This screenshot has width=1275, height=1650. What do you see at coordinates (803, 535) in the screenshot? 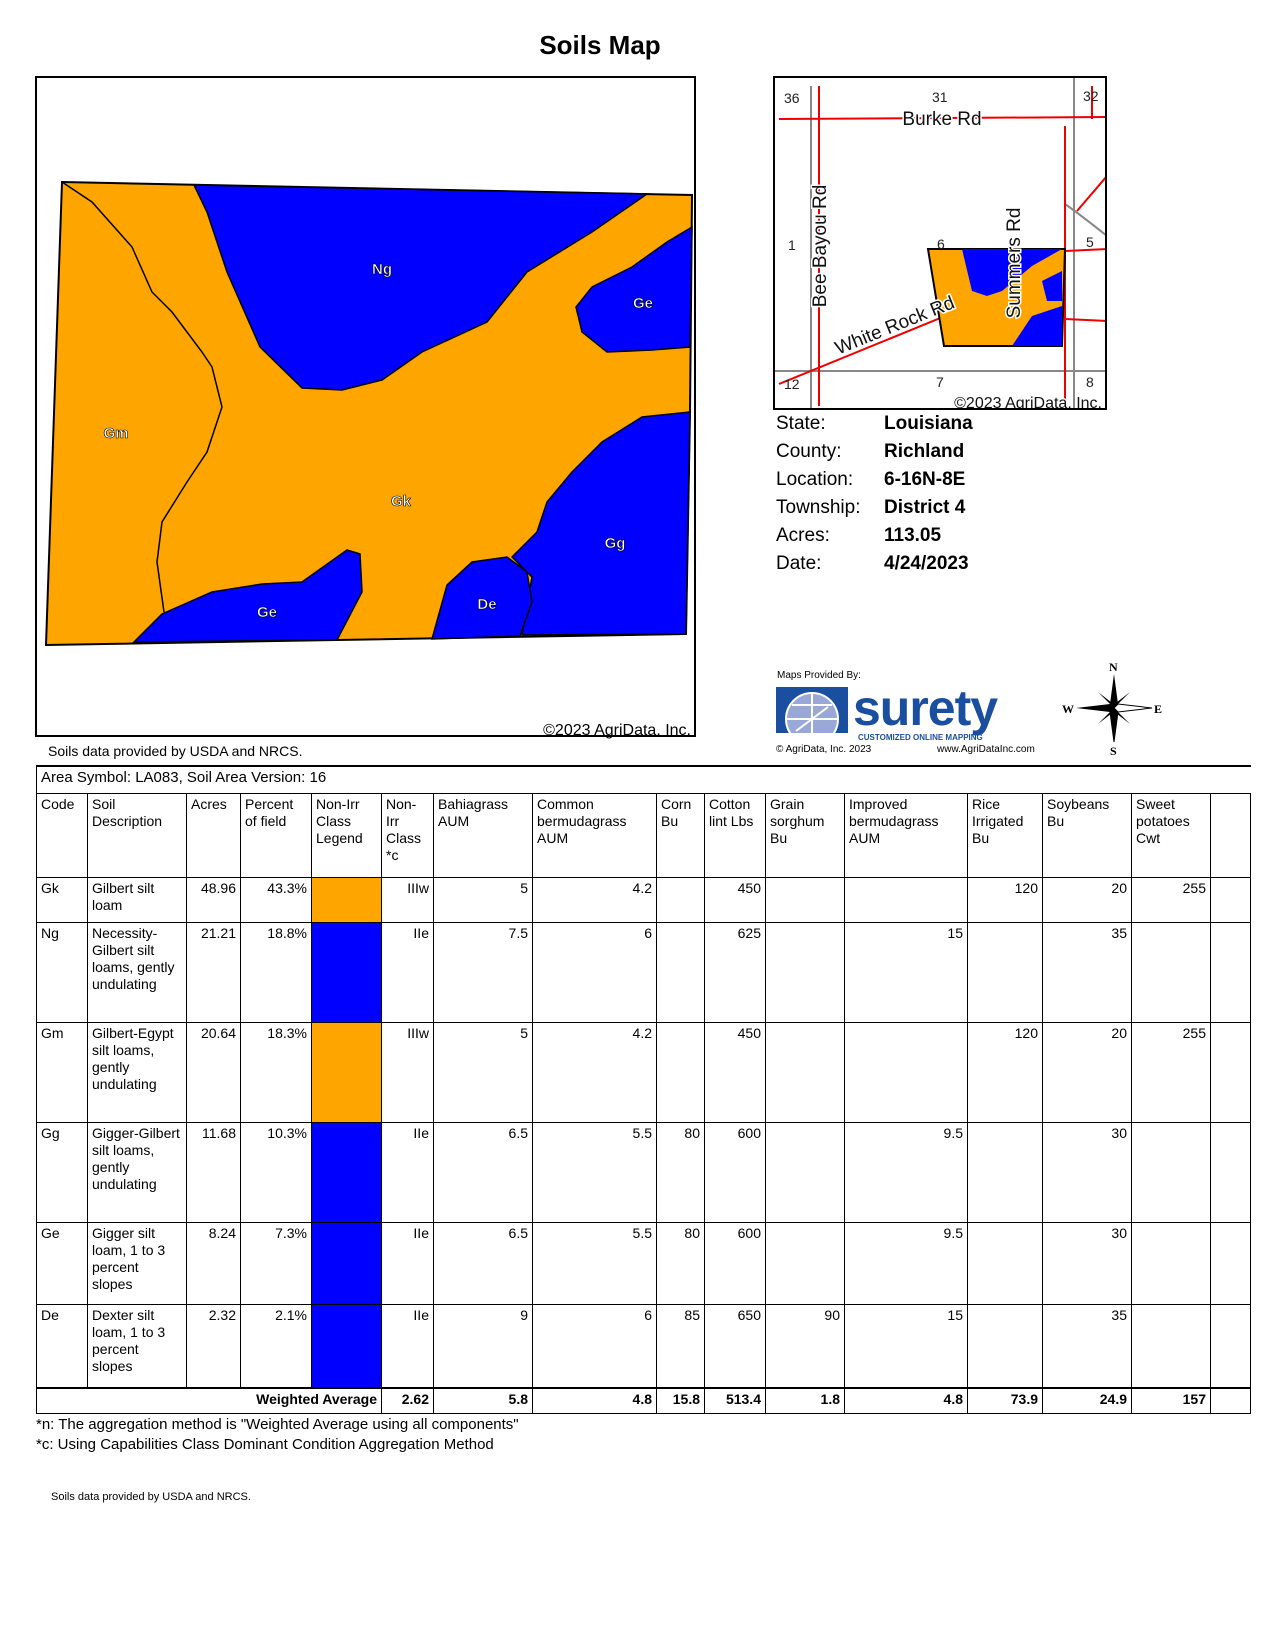
I see `info-label: Acres:` at bounding box center [803, 535].